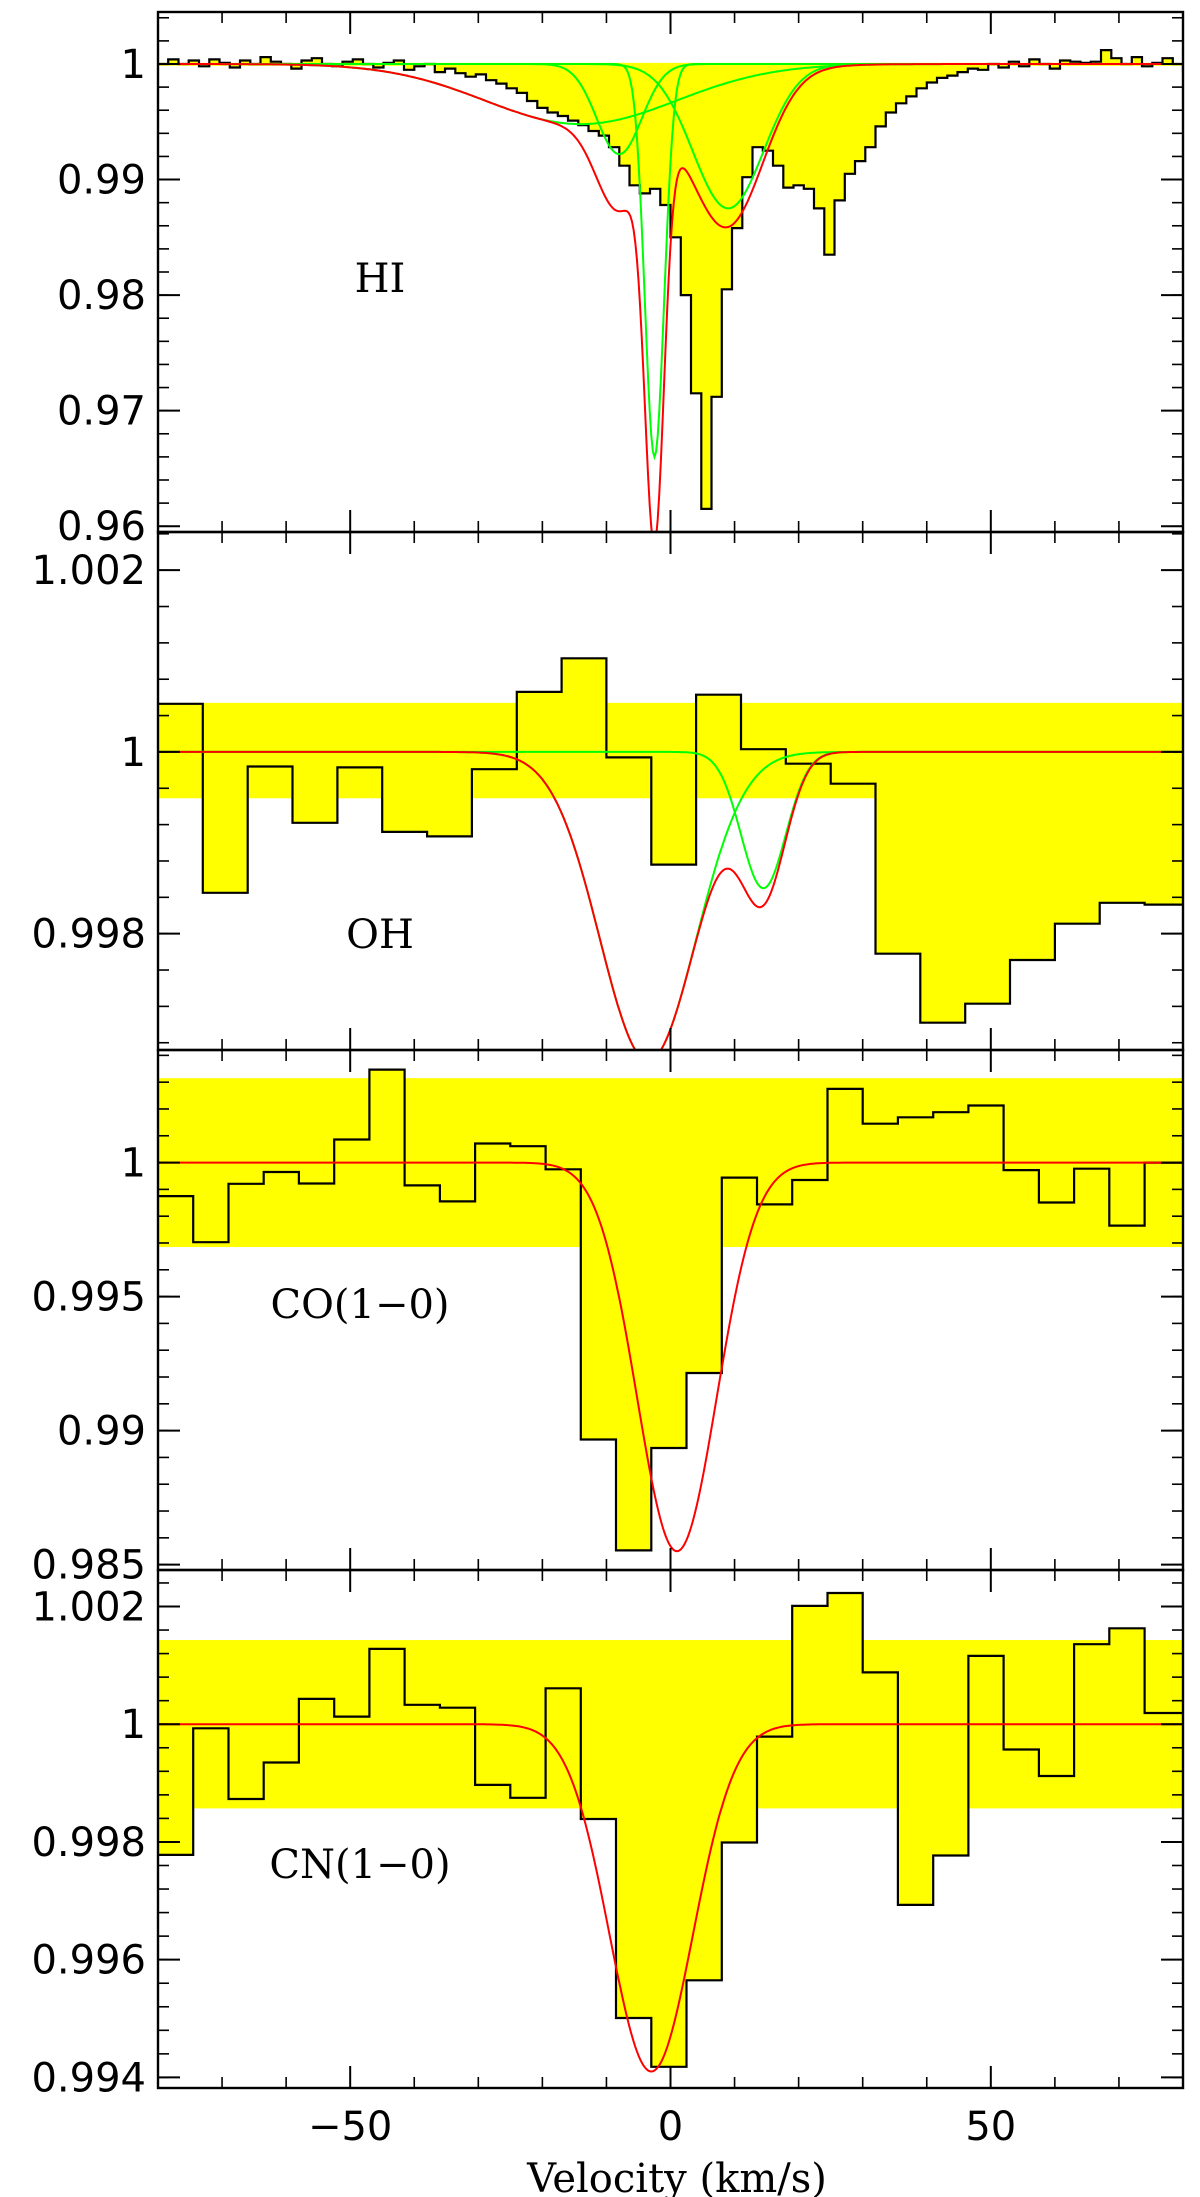  Describe the element at coordinates (670, 1898) in the screenshot. I see `fit-total-cn` at that location.